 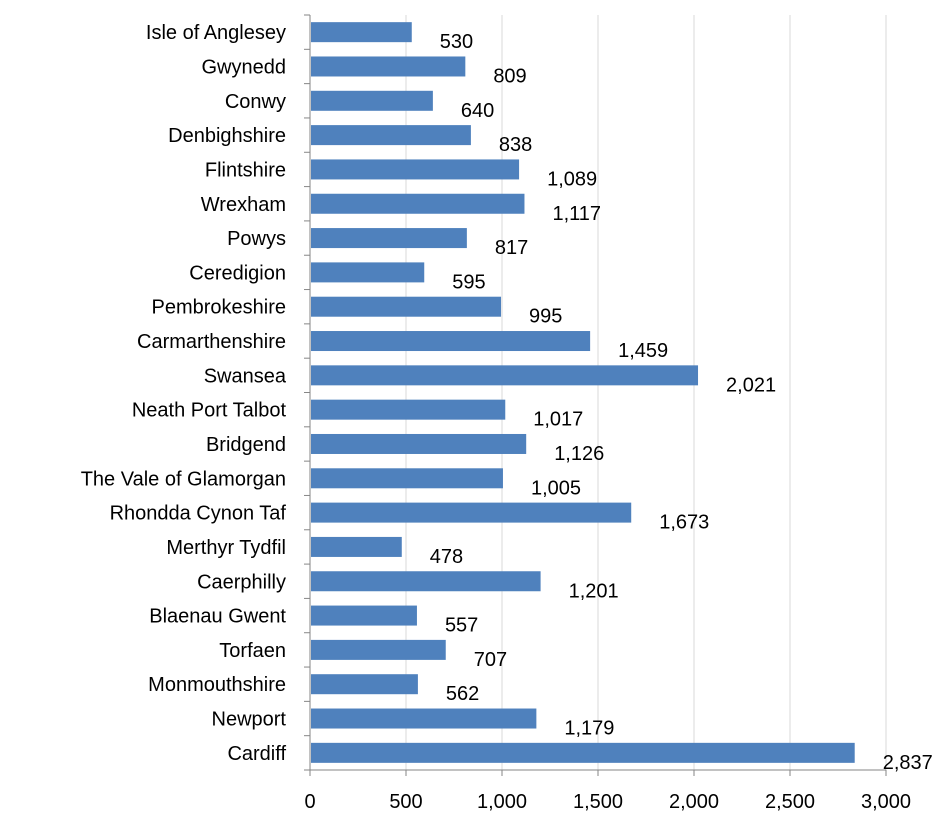 I want to click on category-label: Conwy, so click(x=255, y=102).